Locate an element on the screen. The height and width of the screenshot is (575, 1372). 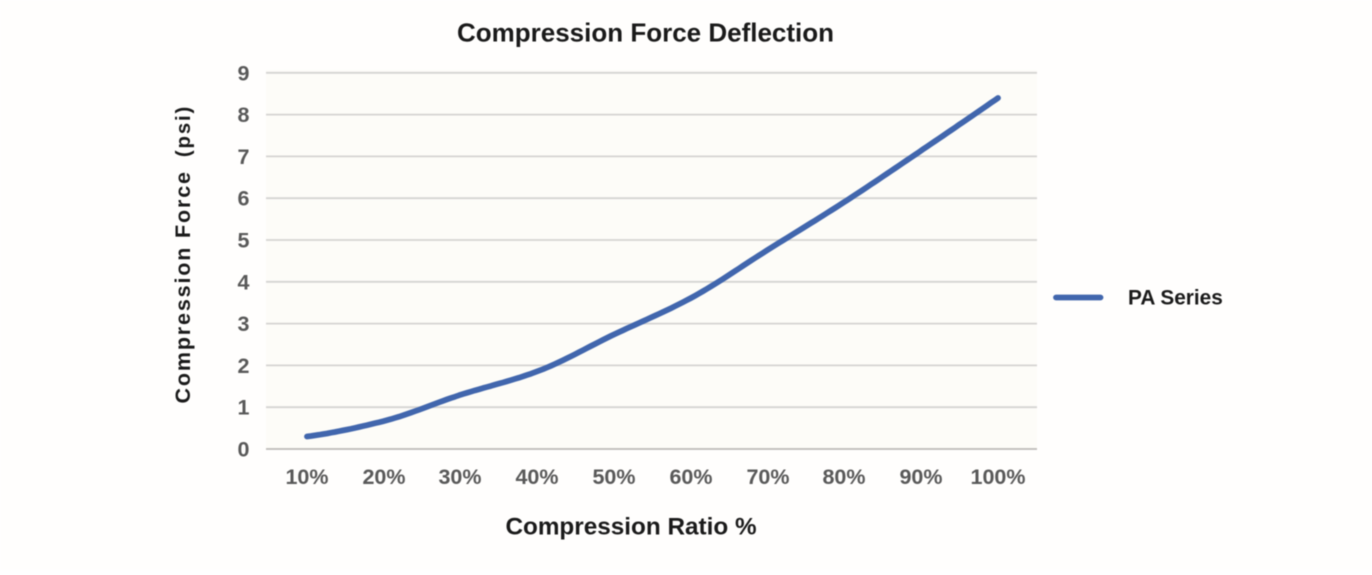
svg-text: 5 is located at coordinates (244, 241).